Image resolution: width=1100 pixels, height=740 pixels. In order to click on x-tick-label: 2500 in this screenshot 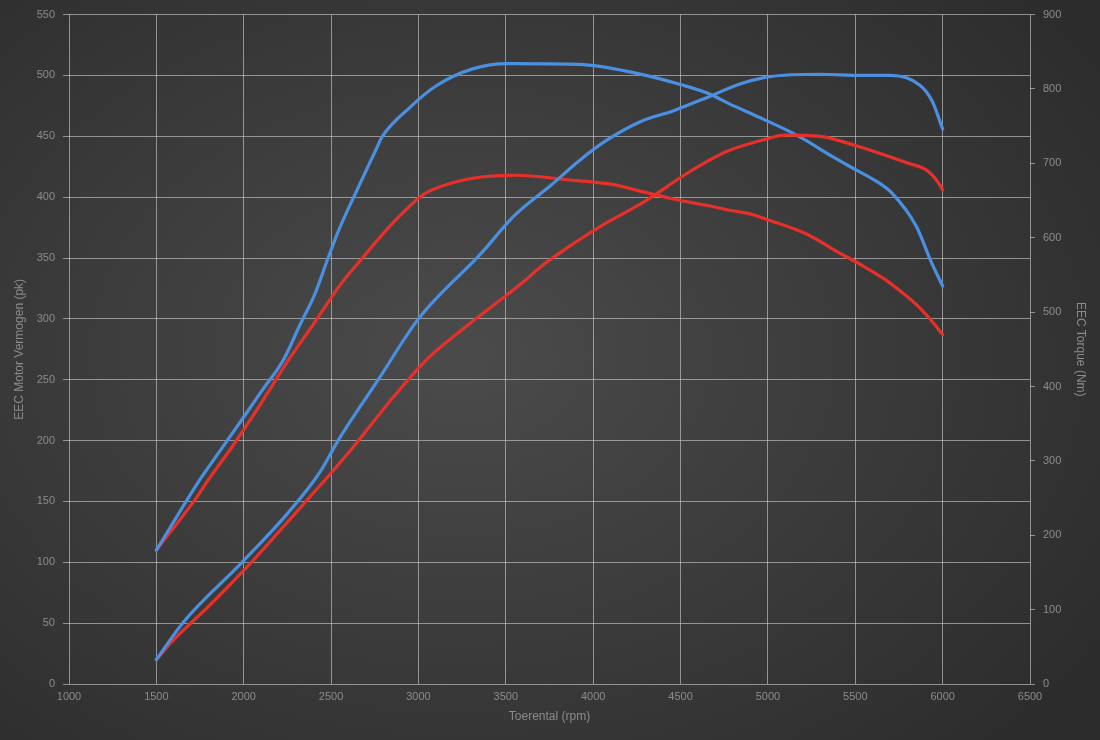, I will do `click(331, 695)`.